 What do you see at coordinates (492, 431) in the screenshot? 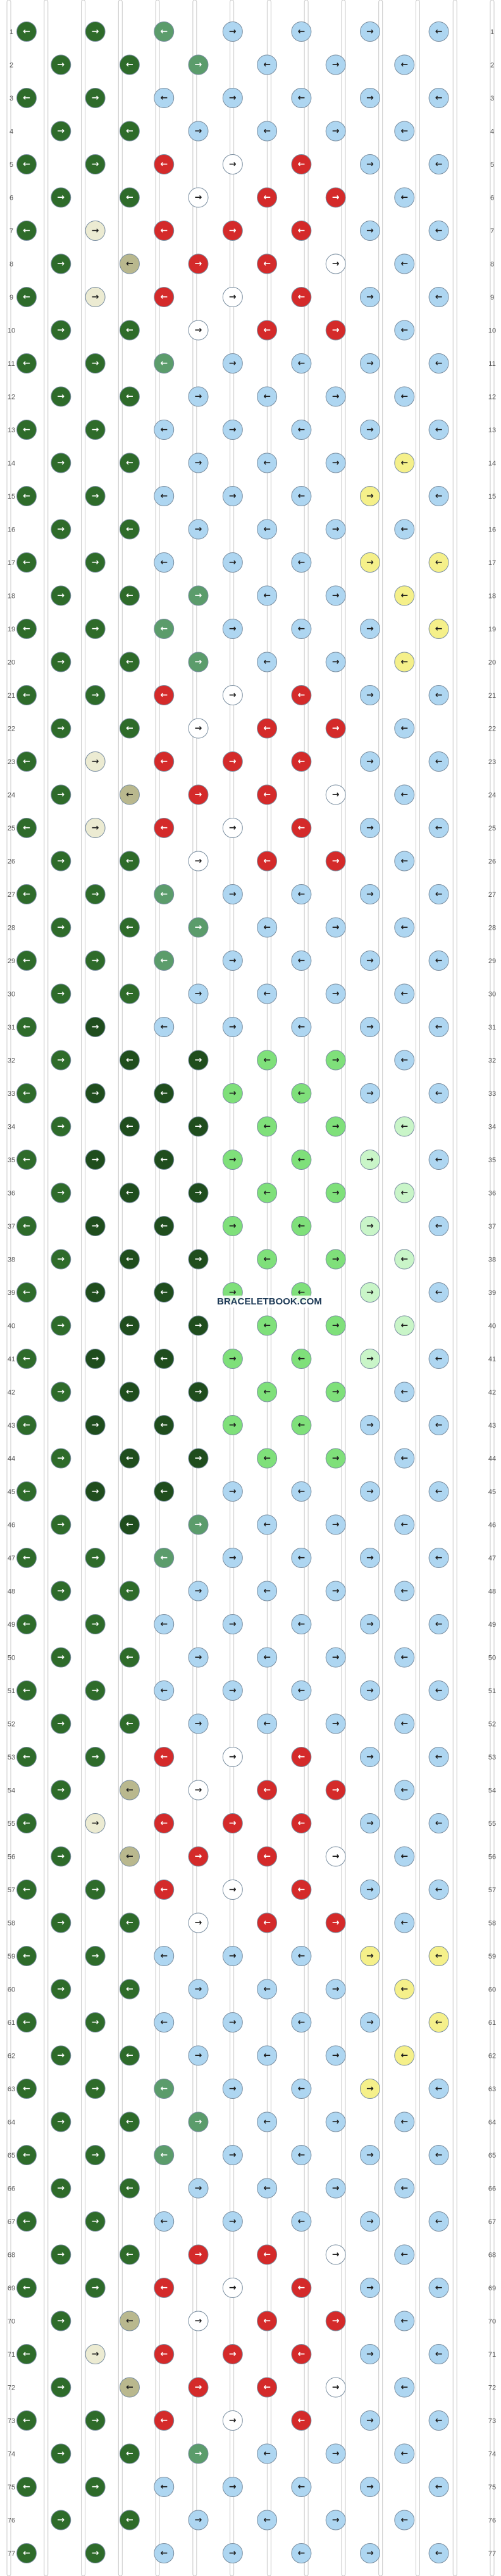
I see `row-number-right: 13` at bounding box center [492, 431].